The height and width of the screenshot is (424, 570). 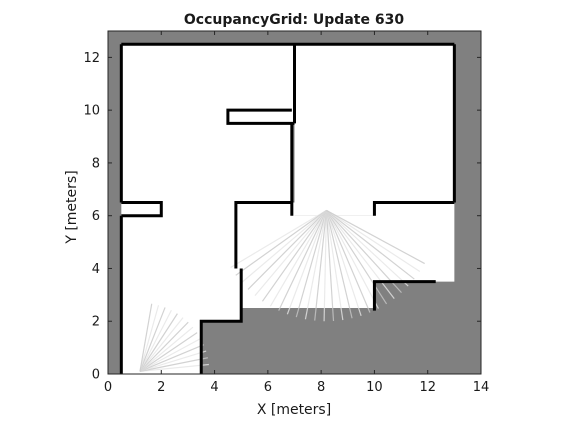 What do you see at coordinates (221, 321) in the screenshot?
I see `wall-lower-step` at bounding box center [221, 321].